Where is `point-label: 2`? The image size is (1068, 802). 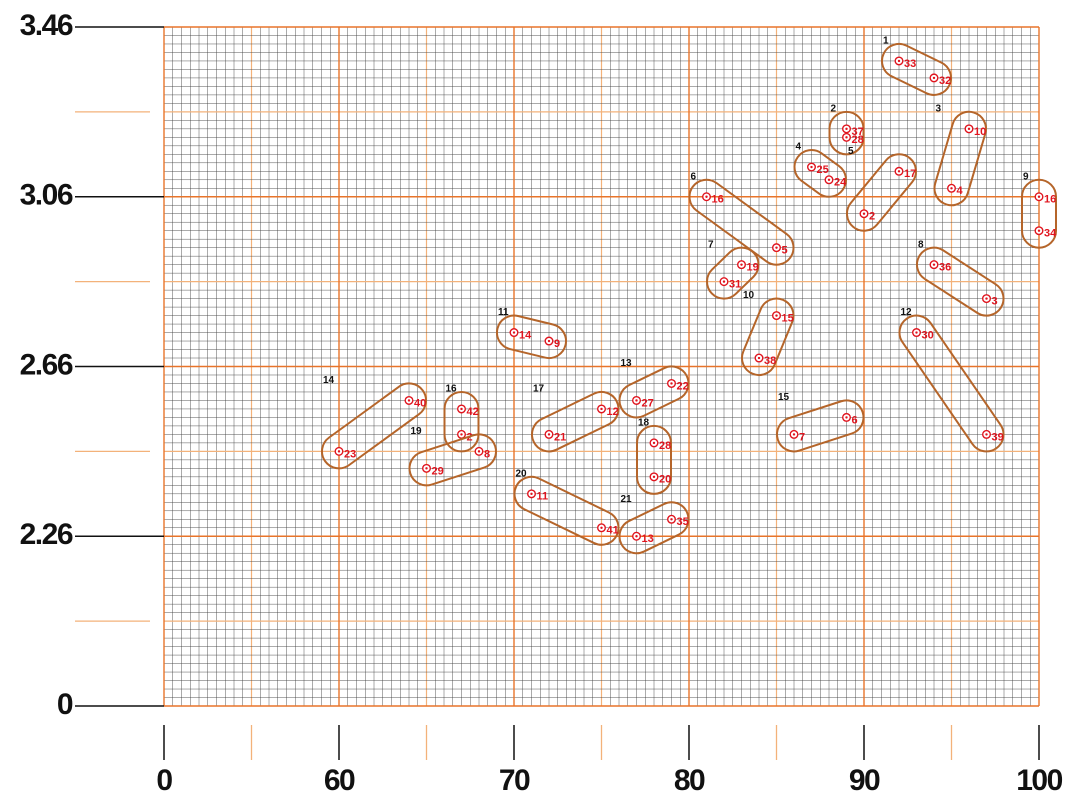
point-label: 2 is located at coordinates (872, 217).